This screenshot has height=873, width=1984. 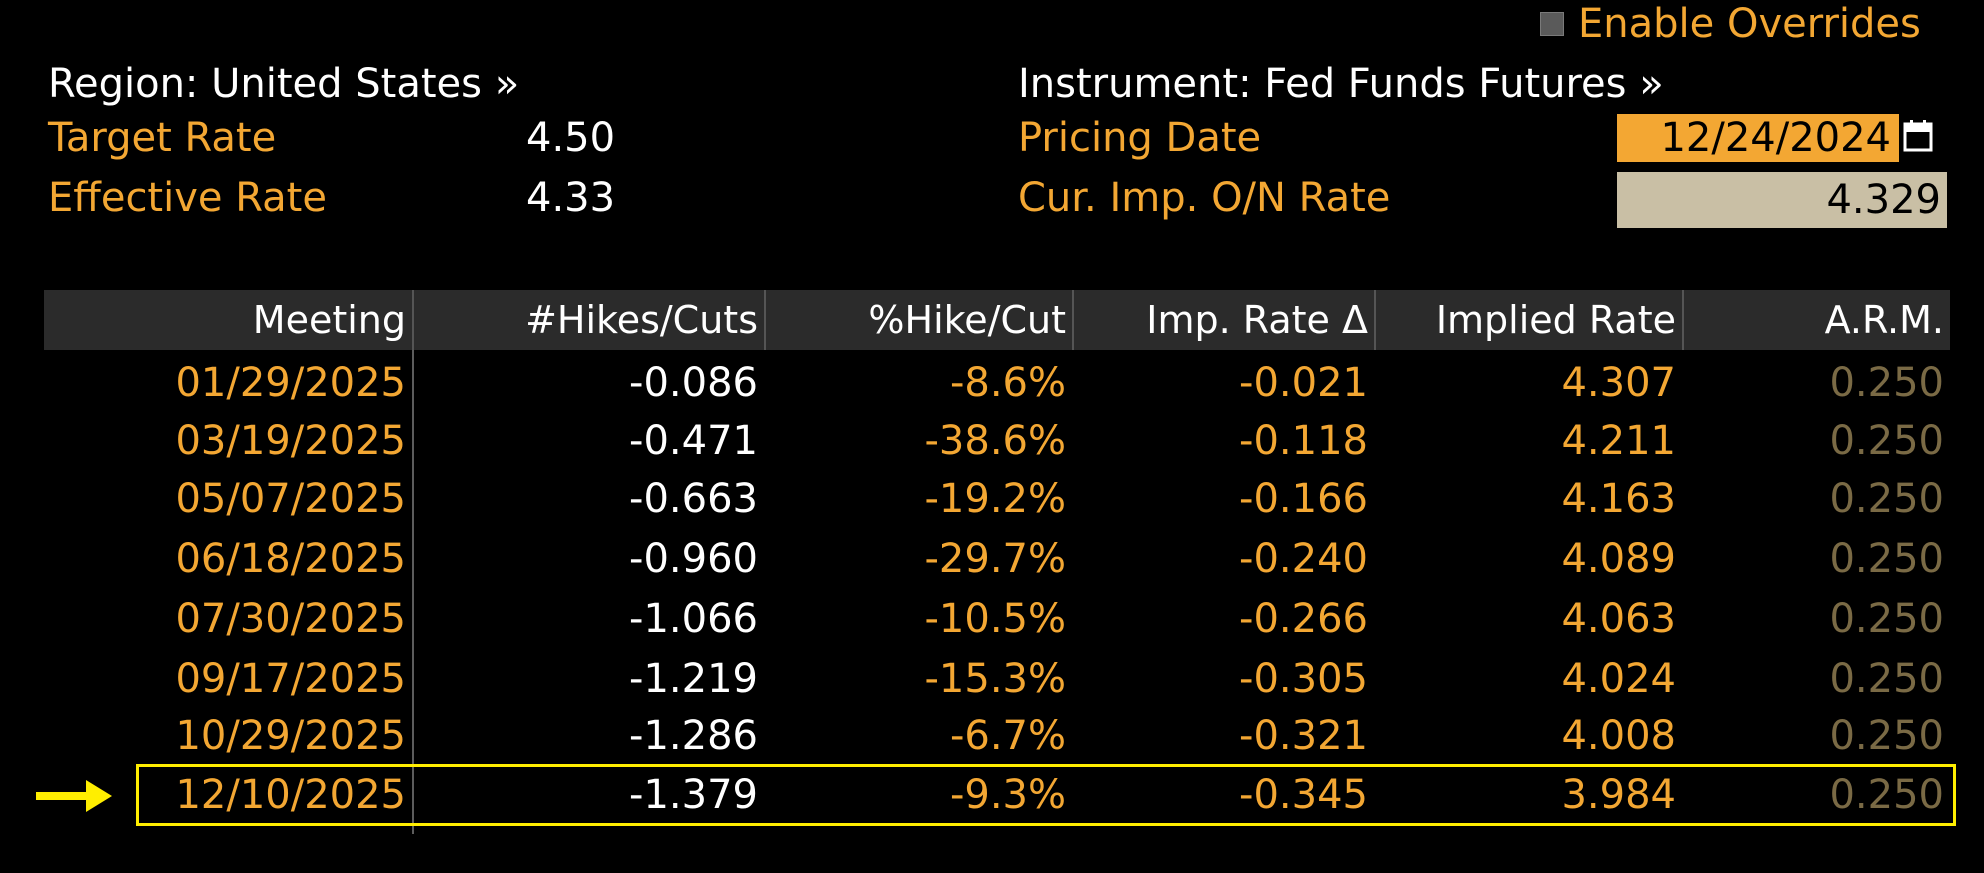 I want to click on cell-hikes-cuts: -1.219, so click(x=693, y=679).